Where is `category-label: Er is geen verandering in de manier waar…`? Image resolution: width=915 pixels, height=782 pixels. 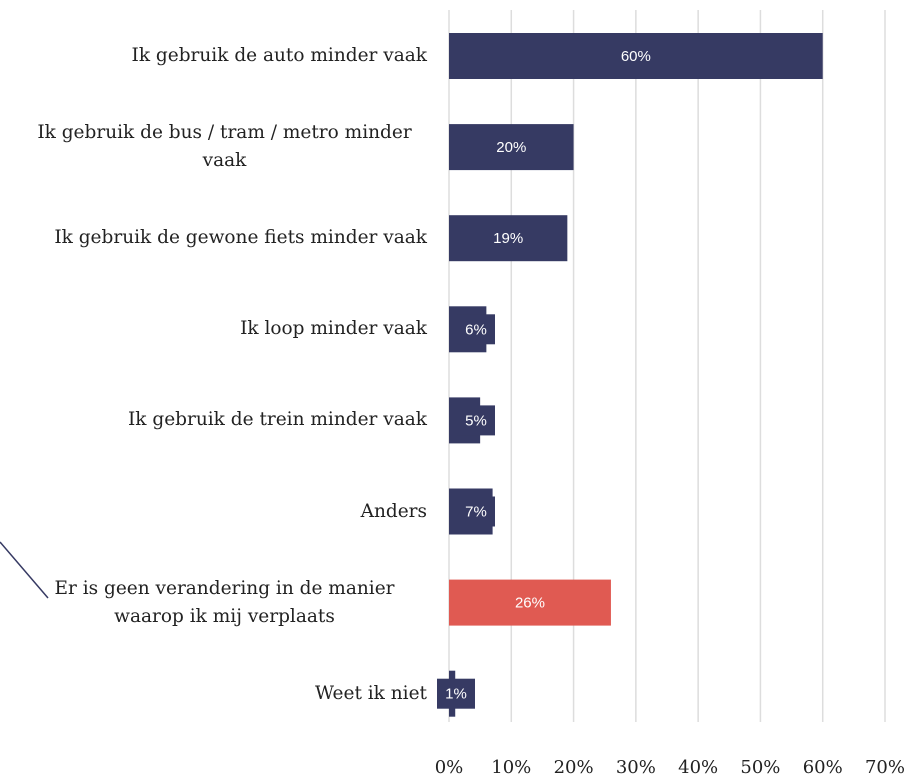 category-label: Er is geen verandering in de manier waar… is located at coordinates (224, 602).